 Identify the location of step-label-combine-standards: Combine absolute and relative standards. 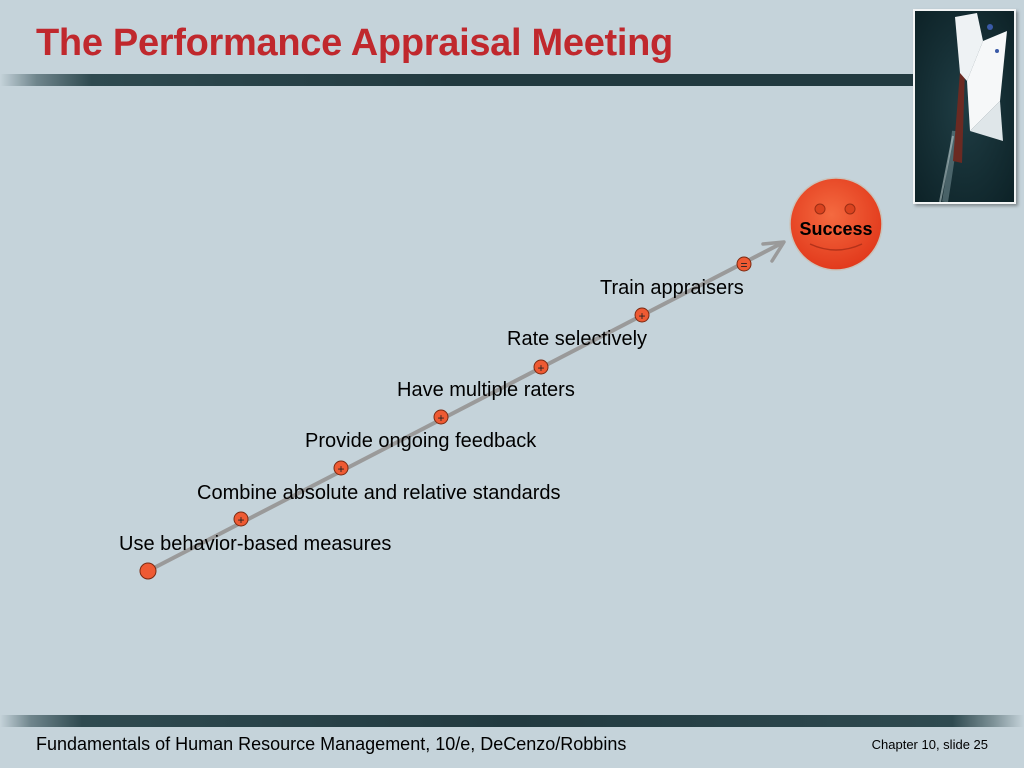
(379, 493).